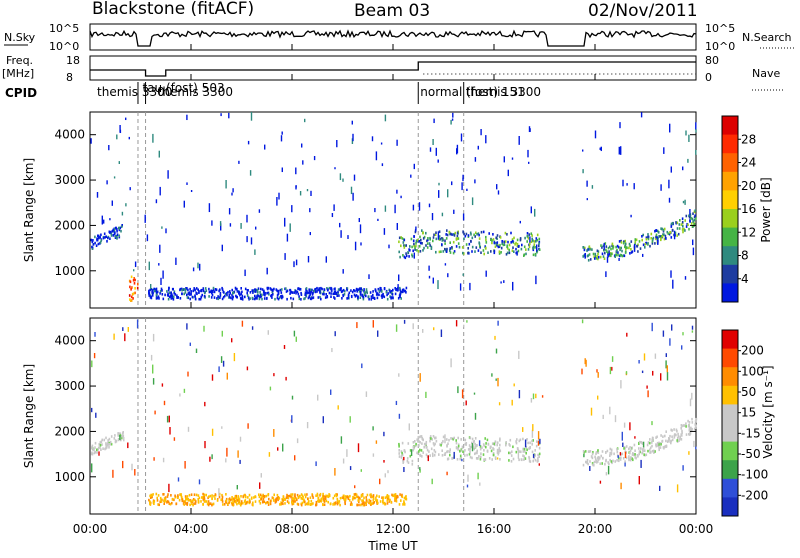 The width and height of the screenshot is (800, 558). Describe the element at coordinates (134, 92) in the screenshot. I see `cpid-label-0: themis 3300` at that location.